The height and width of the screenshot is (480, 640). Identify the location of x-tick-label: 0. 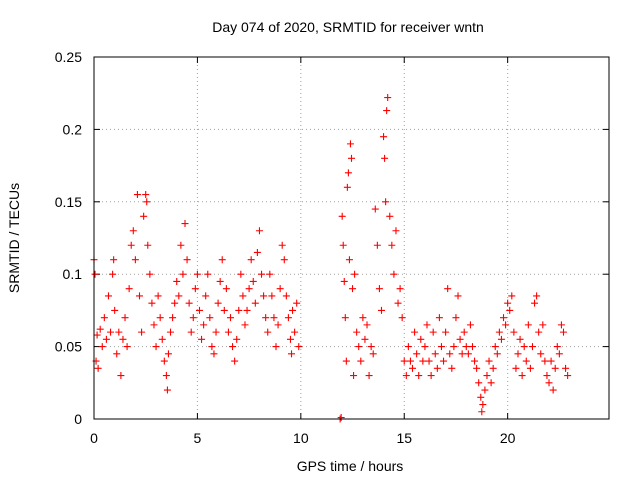
(94, 438).